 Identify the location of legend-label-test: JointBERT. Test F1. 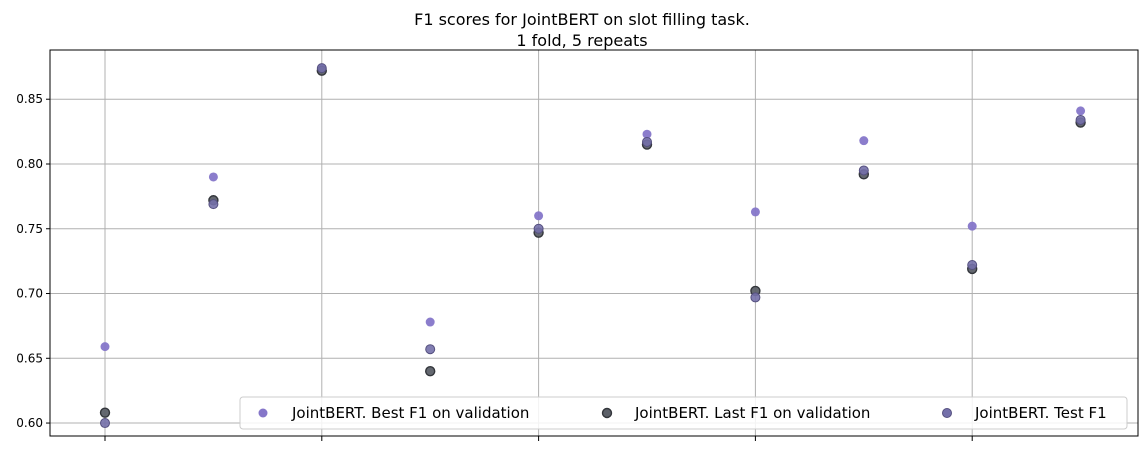
(1040, 413).